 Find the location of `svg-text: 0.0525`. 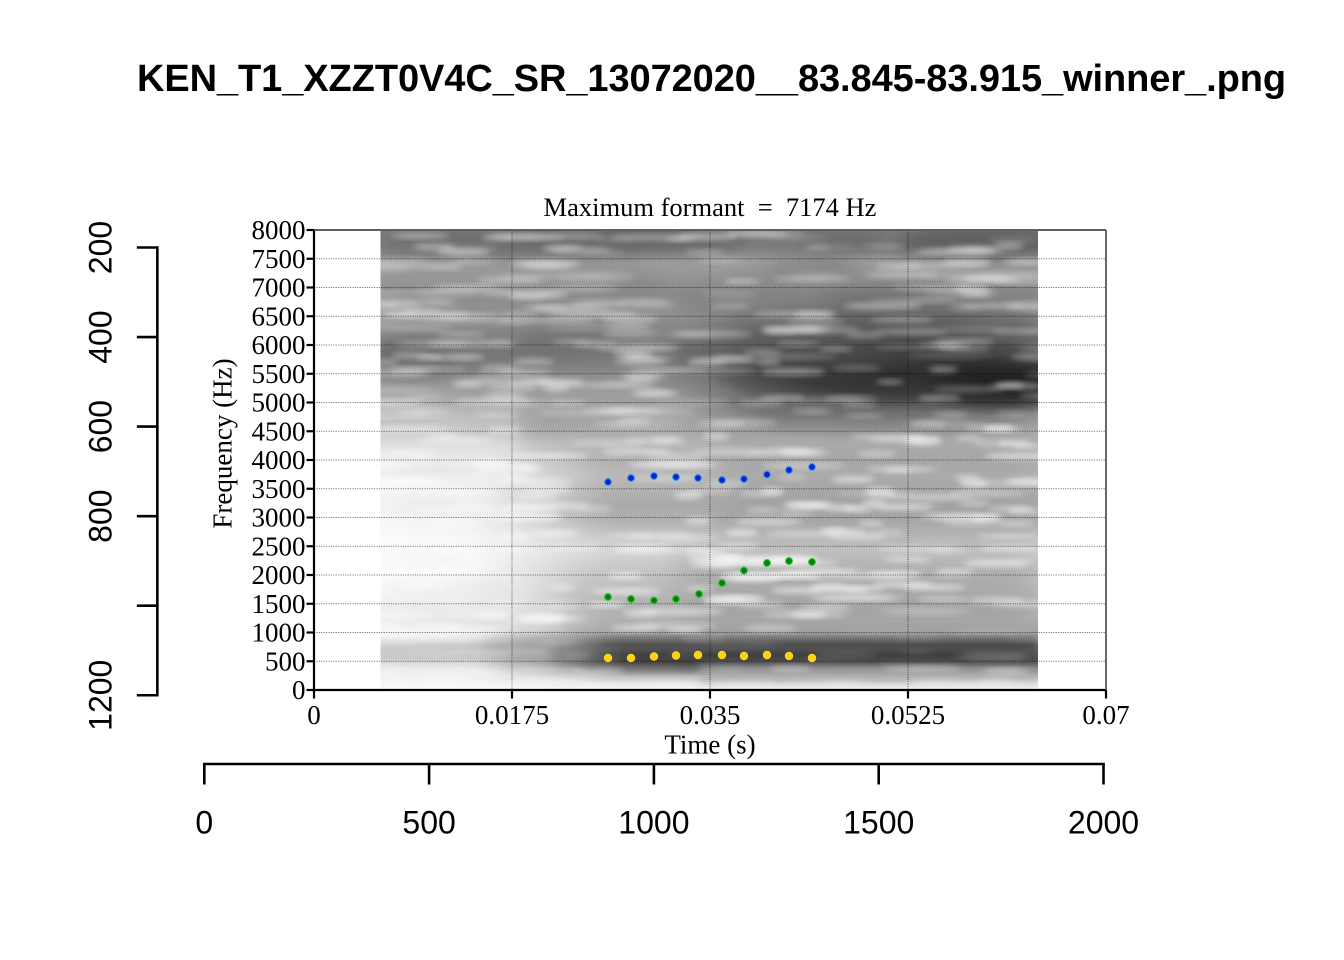

svg-text: 0.0525 is located at coordinates (908, 715).